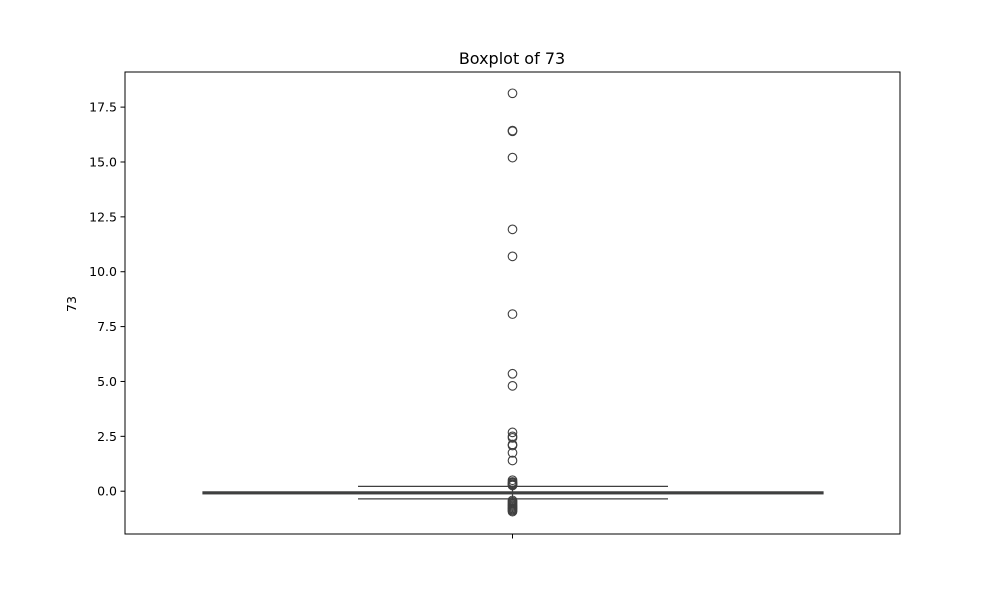 The height and width of the screenshot is (600, 1000). Describe the element at coordinates (103, 161) in the screenshot. I see `y-tick-label: 15.0` at that location.